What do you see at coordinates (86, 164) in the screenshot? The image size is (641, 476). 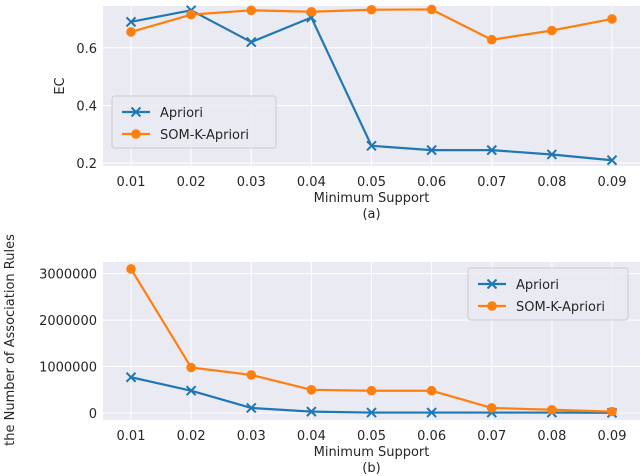 I see `y-tick-label: 0.2` at bounding box center [86, 164].